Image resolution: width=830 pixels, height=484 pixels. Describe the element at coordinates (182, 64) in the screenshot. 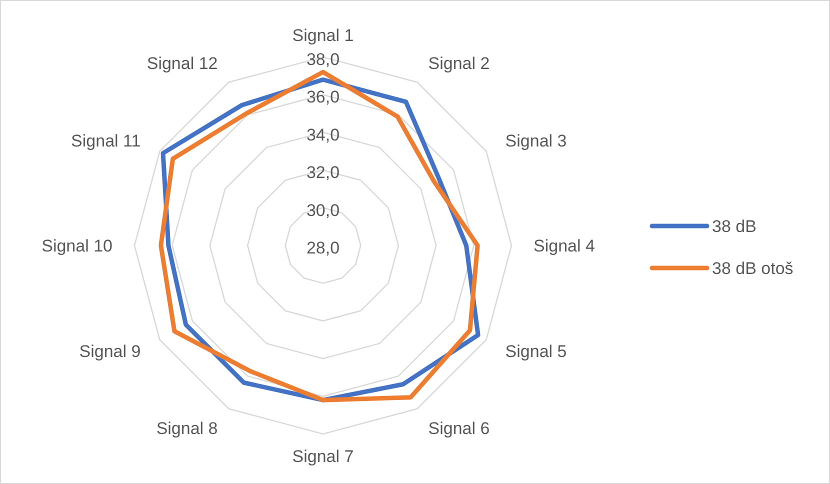

I see `spoke-label: Signal 12` at that location.